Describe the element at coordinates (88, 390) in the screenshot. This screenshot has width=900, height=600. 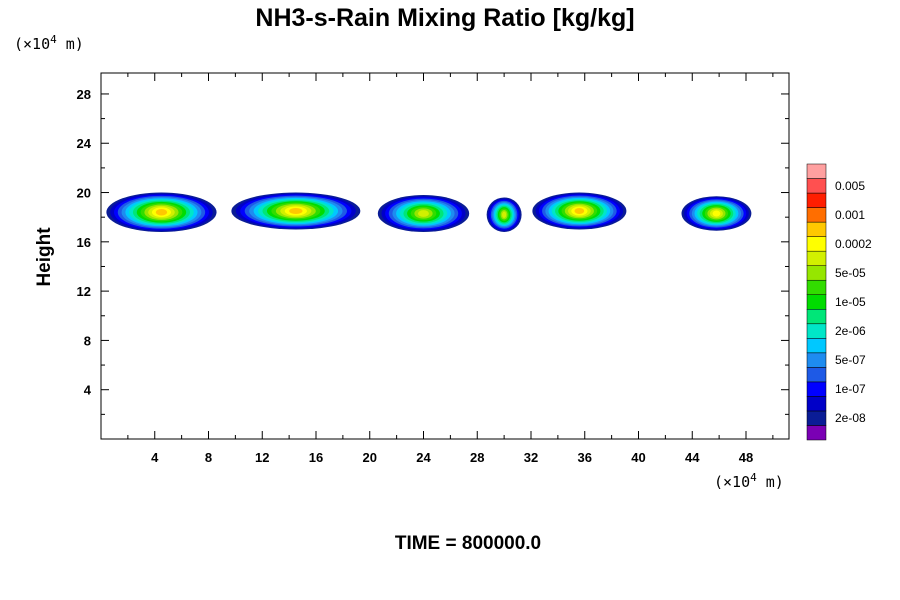
I see `y-tick-label: 4` at that location.